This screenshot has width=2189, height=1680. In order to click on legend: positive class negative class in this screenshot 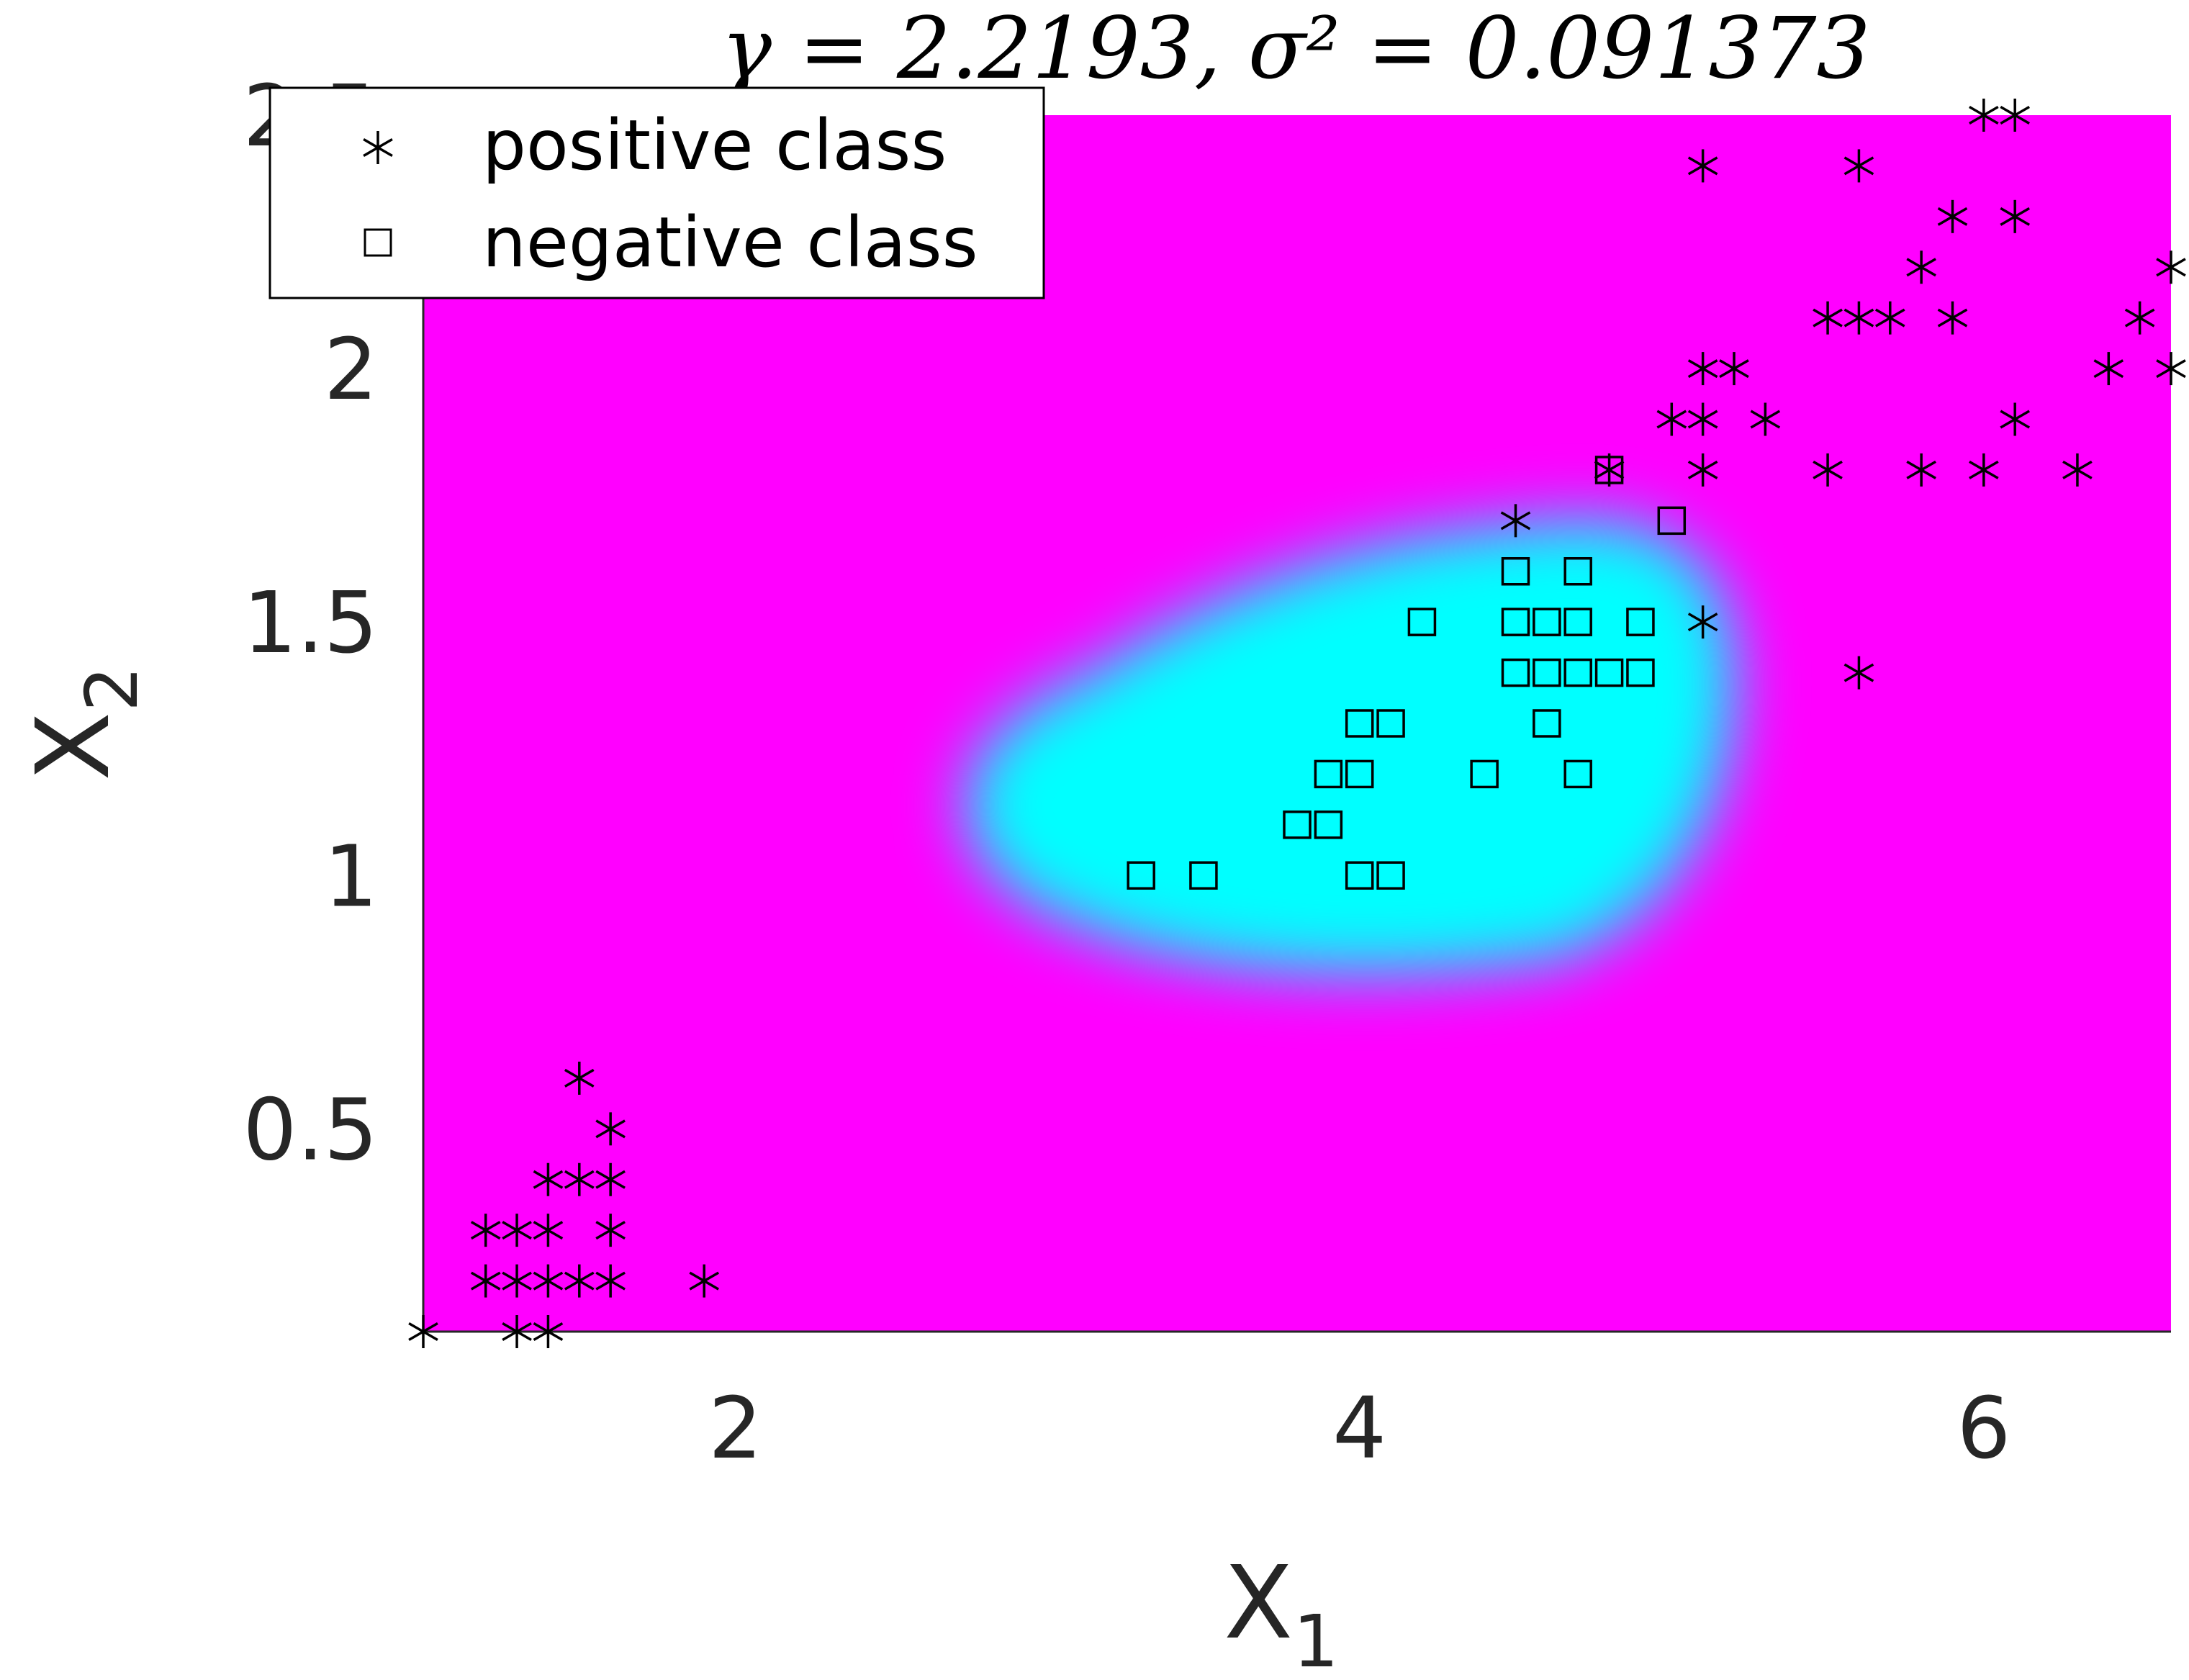, I will do `click(656, 192)`.